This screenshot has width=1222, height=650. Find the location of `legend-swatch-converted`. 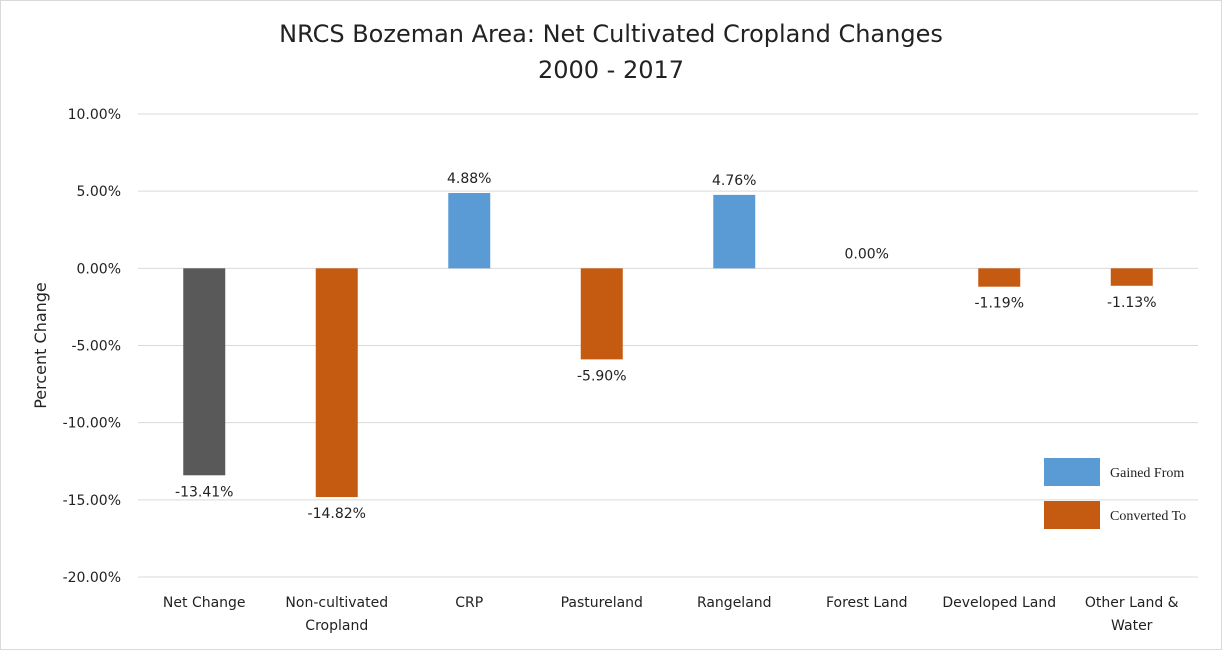

legend-swatch-converted is located at coordinates (1072, 515).